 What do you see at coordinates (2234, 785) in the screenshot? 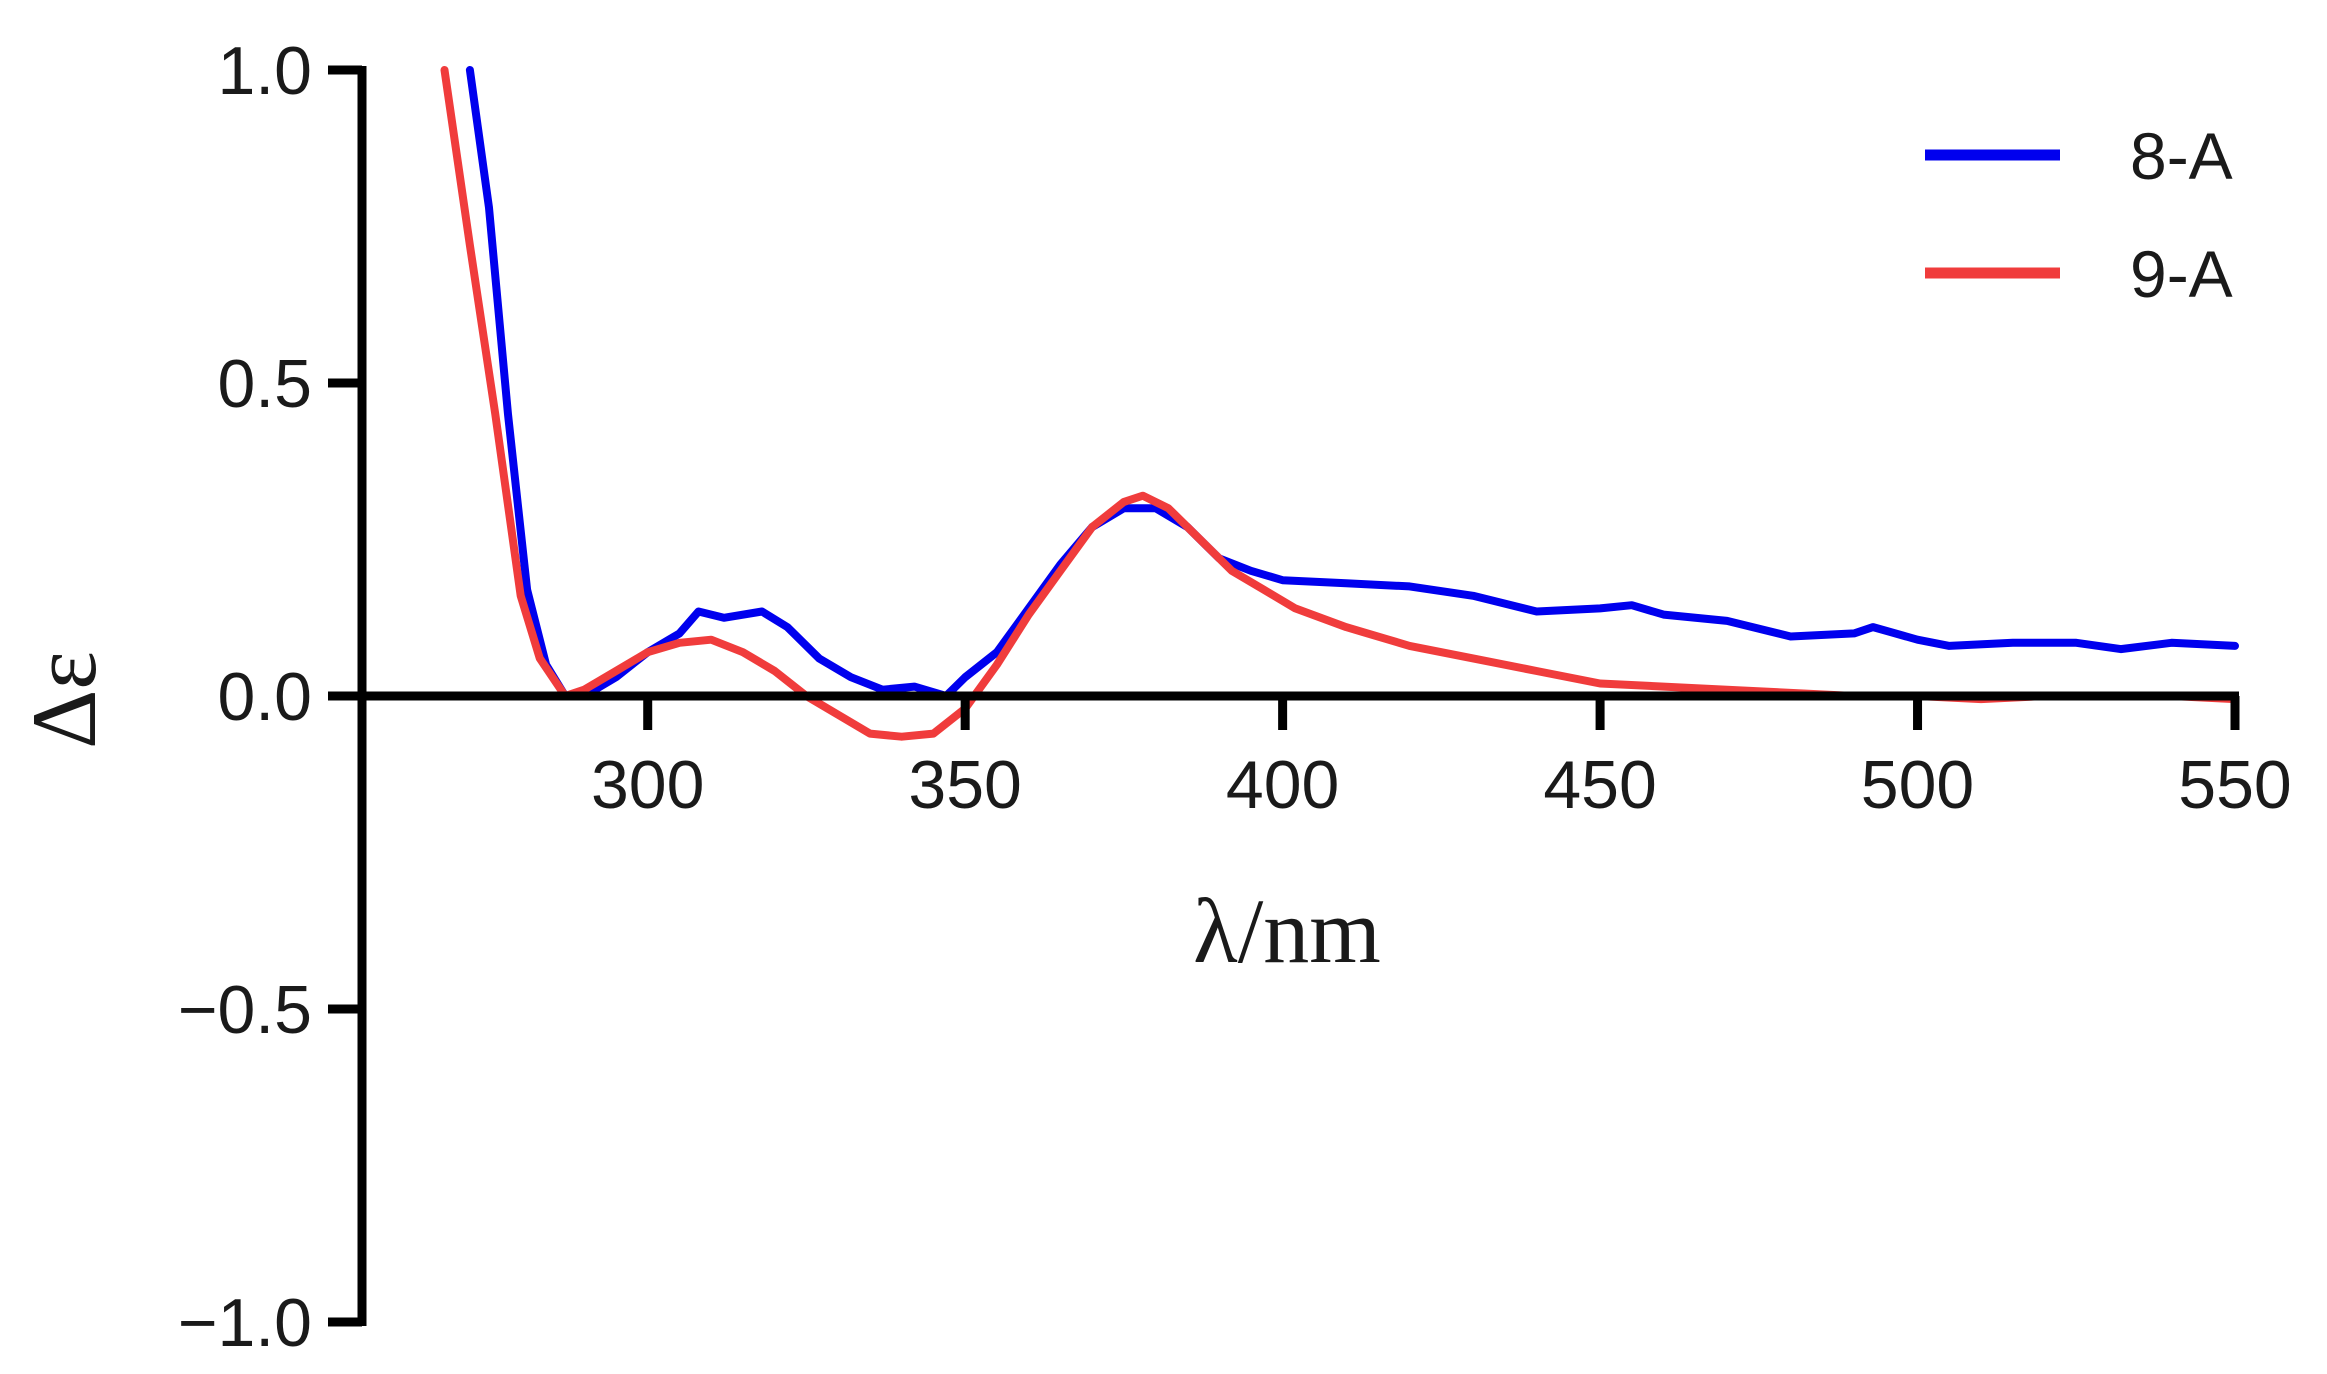
I see `x-tick-label: 550` at bounding box center [2234, 785].